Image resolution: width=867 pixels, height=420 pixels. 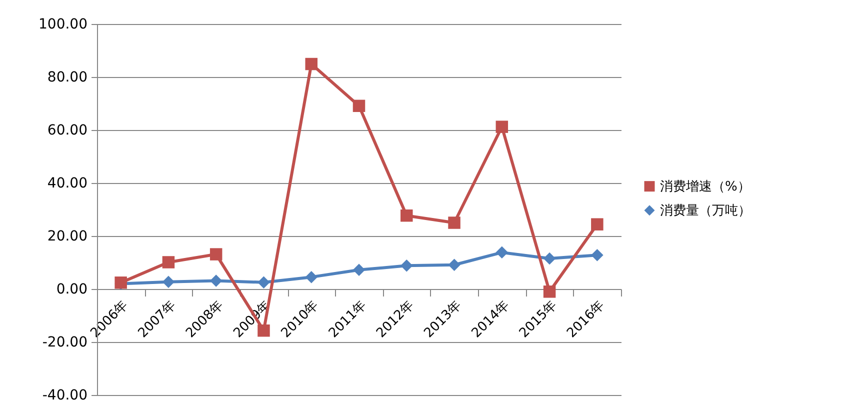 What do you see at coordinates (72, 290) in the screenshot?
I see `y-tick-label: 0.00` at bounding box center [72, 290].